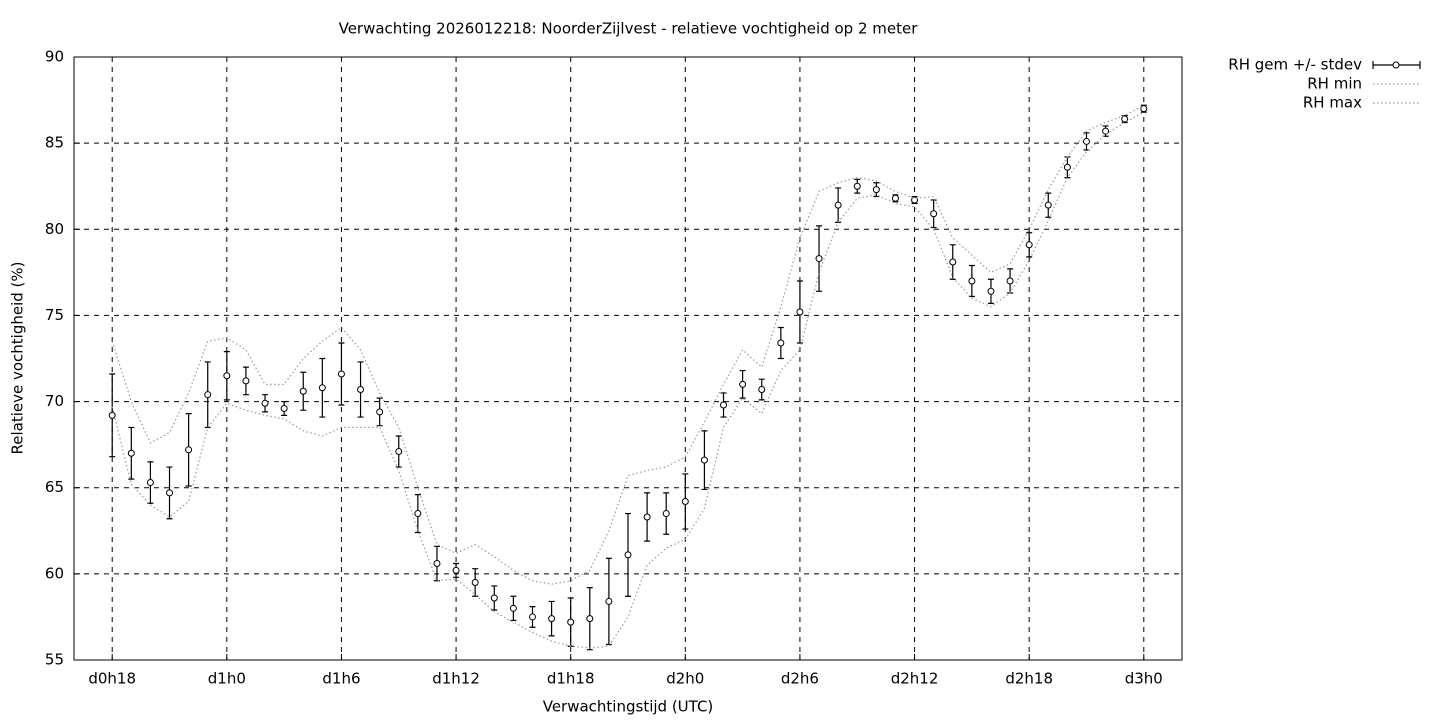 The height and width of the screenshot is (724, 1440). What do you see at coordinates (1144, 679) in the screenshot?
I see `x-tick-label: d3h0` at bounding box center [1144, 679].